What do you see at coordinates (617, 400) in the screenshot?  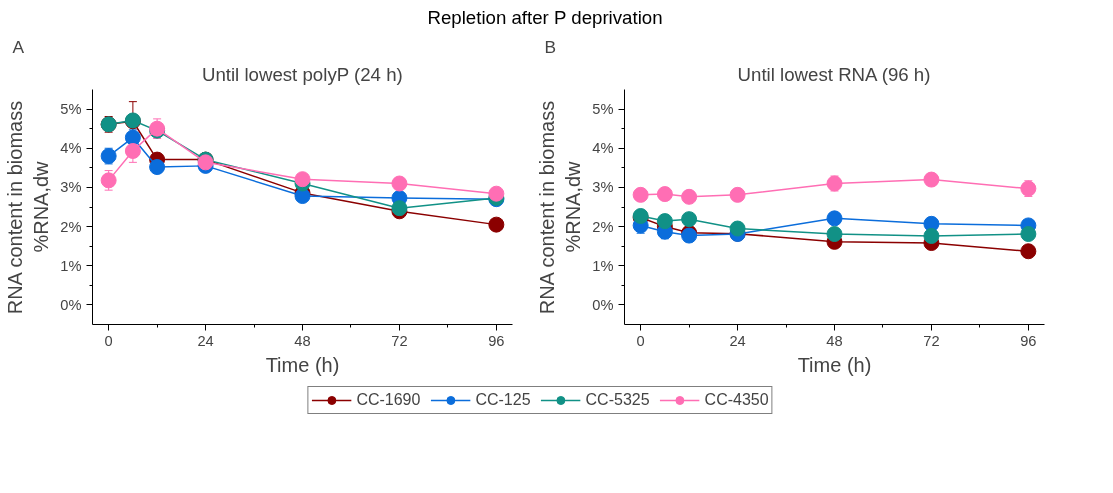 I see `legend-label: CC-5325` at bounding box center [617, 400].